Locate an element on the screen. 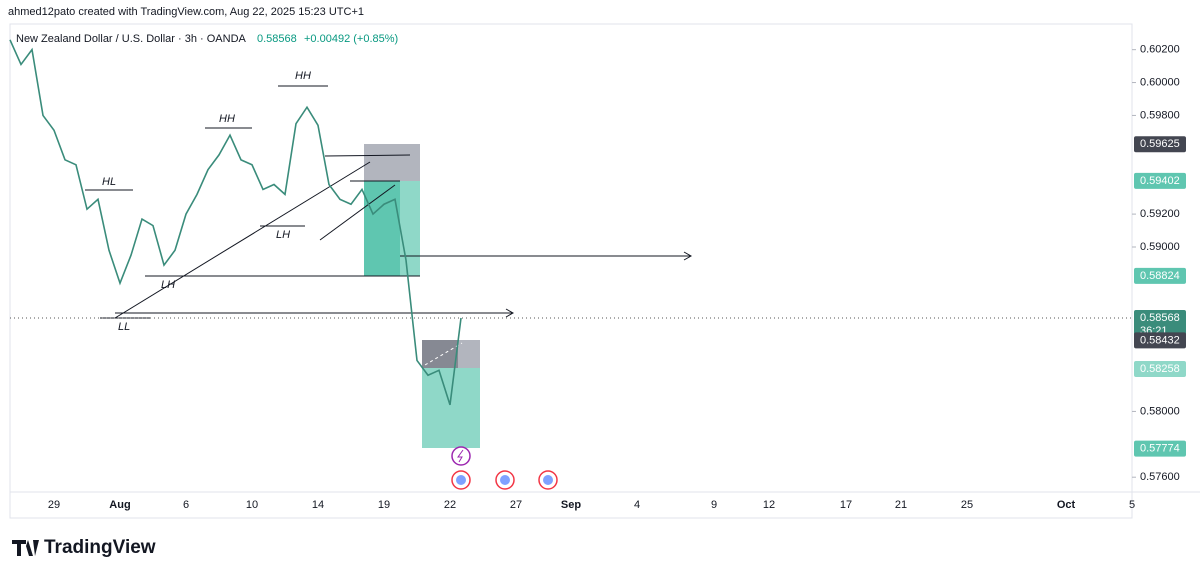  price-badge-label: 0.58824 is located at coordinates (1160, 276).